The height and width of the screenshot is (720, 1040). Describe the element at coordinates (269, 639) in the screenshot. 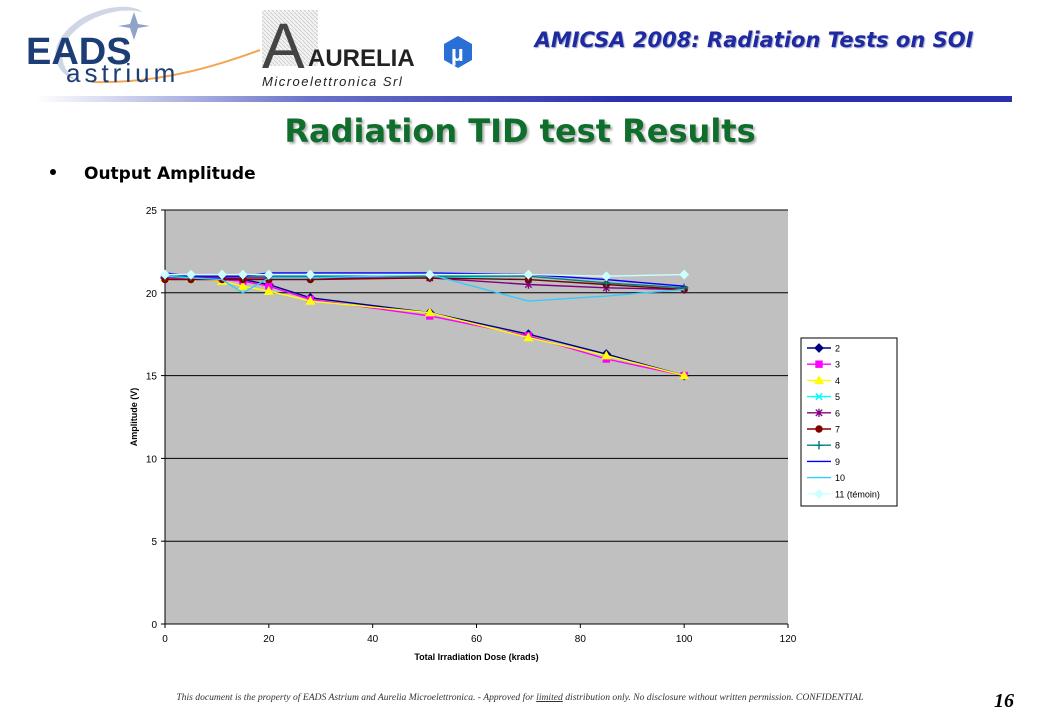

I see `x-tick-label: 20` at that location.